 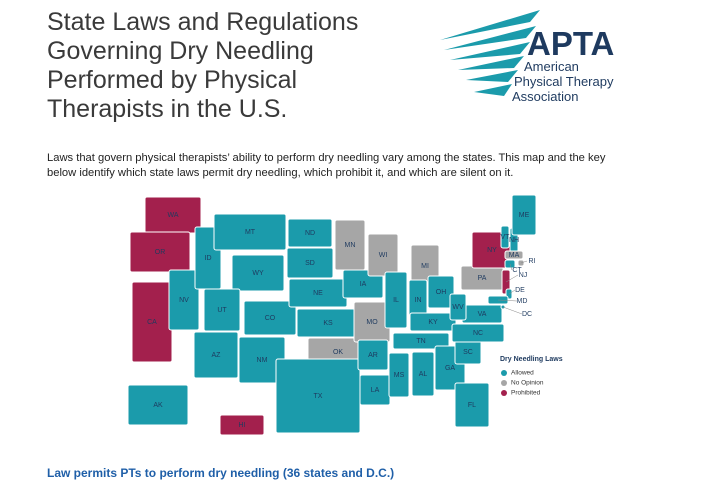 I want to click on state-label: KS, so click(x=328, y=323).